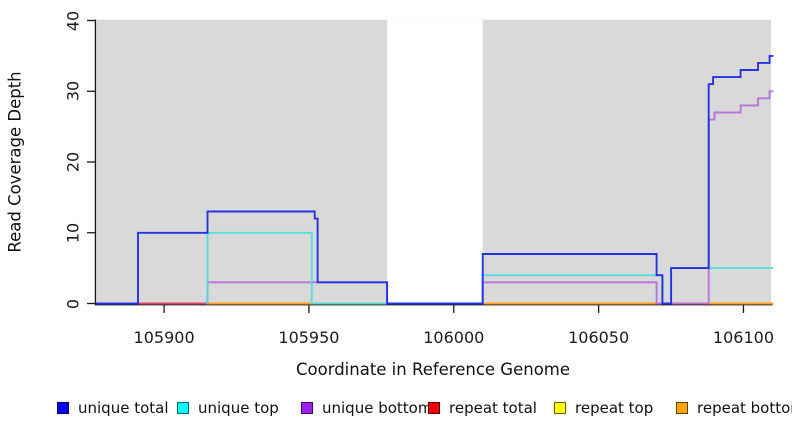  Describe the element at coordinates (614, 408) in the screenshot. I see `legend-item-label: repeat top` at that location.